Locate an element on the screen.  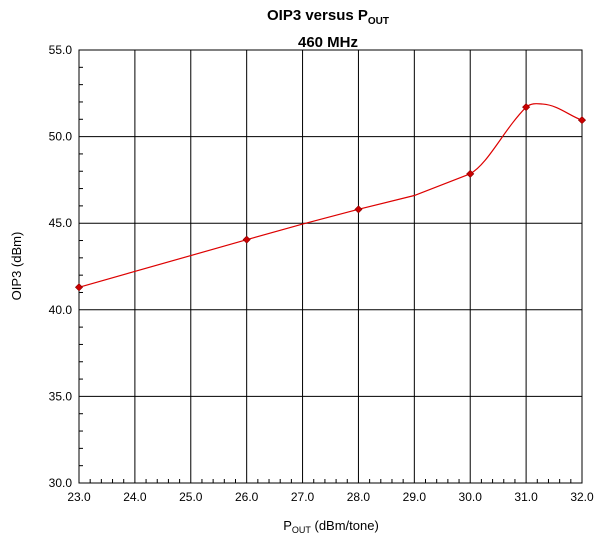
x-tick-label: 31.0 is located at coordinates (526, 497).